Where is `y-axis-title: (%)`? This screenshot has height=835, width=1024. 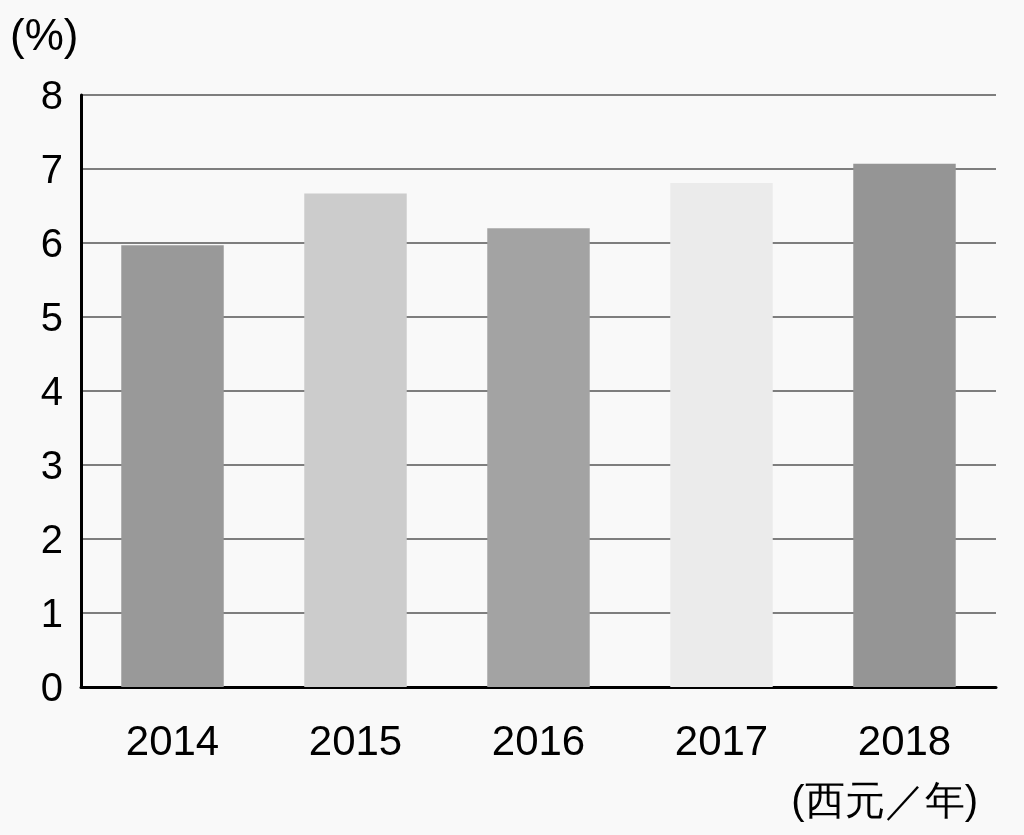
y-axis-title: (%) is located at coordinates (44, 34).